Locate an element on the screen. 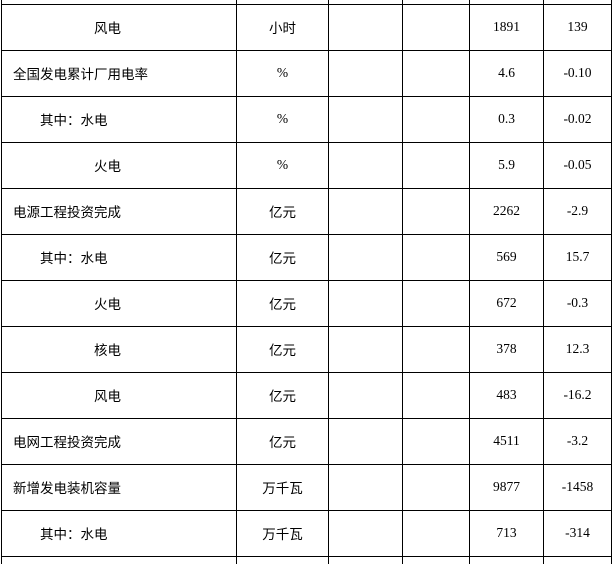 The image size is (614, 564). unit-cell: 小时 is located at coordinates (282, 27).